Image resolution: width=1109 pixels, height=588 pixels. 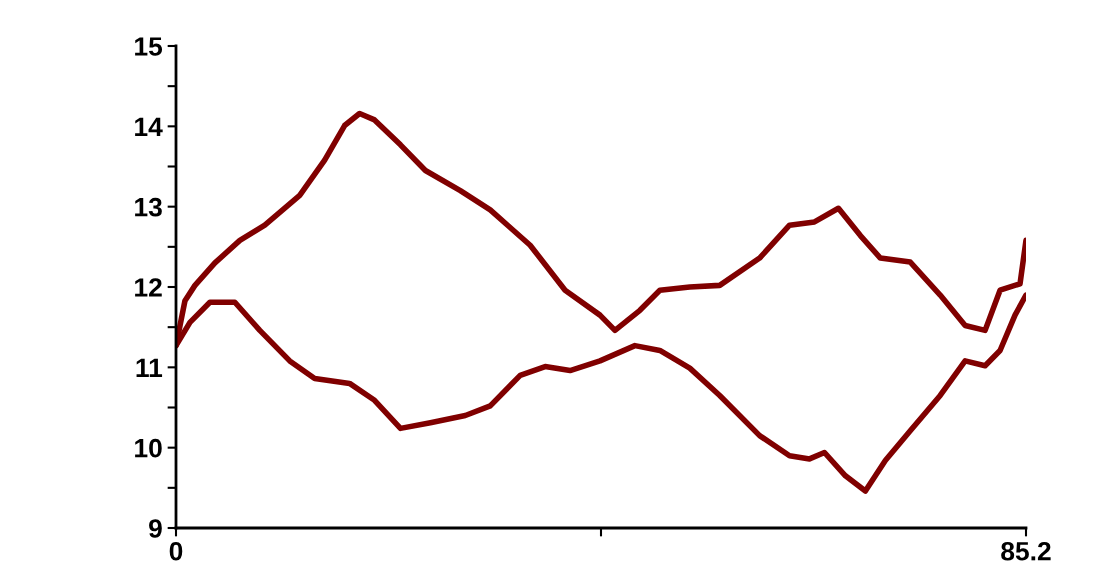 I want to click on y-tick-label: 10, so click(x=148, y=448).